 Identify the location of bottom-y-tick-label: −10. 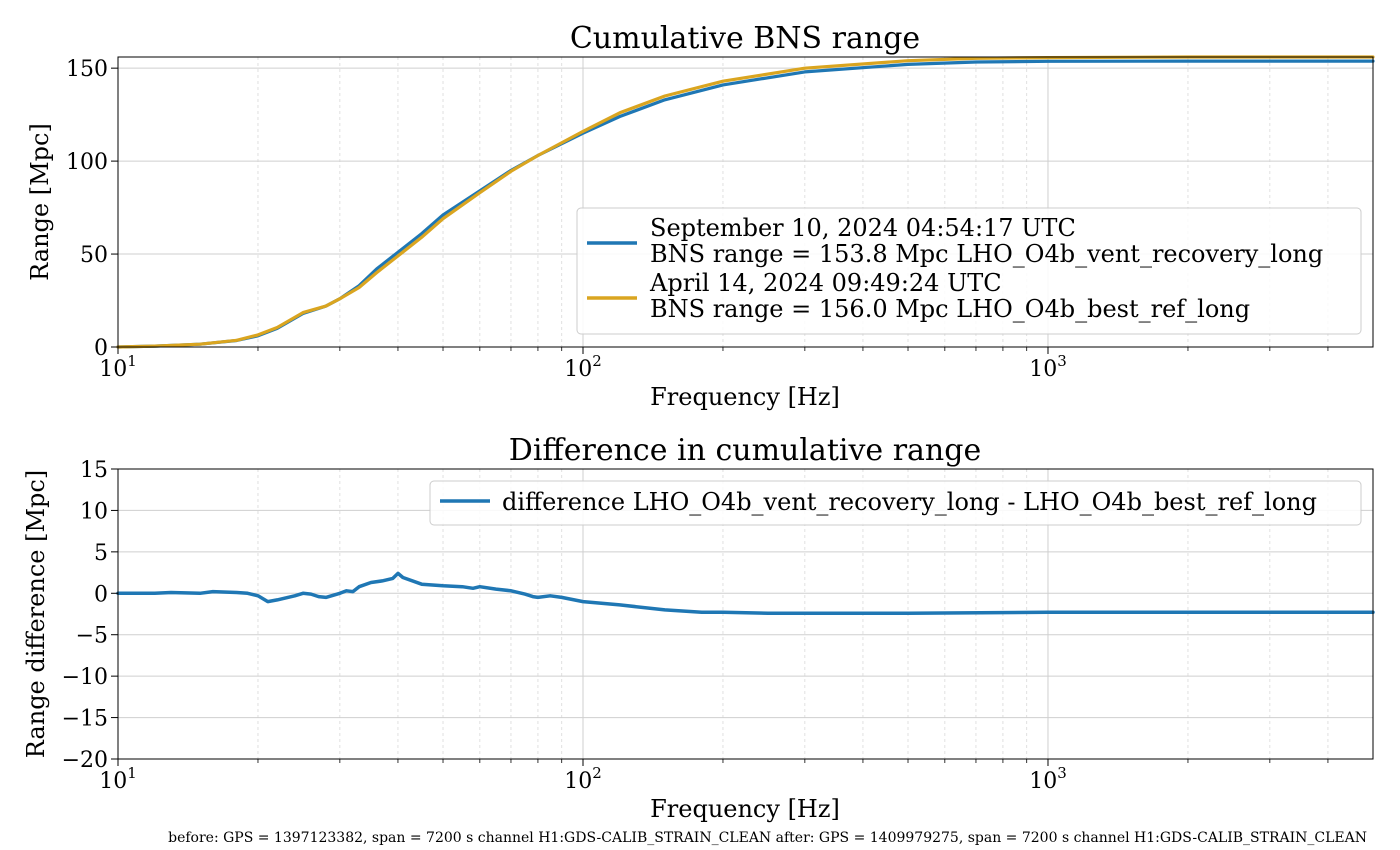
(85, 677).